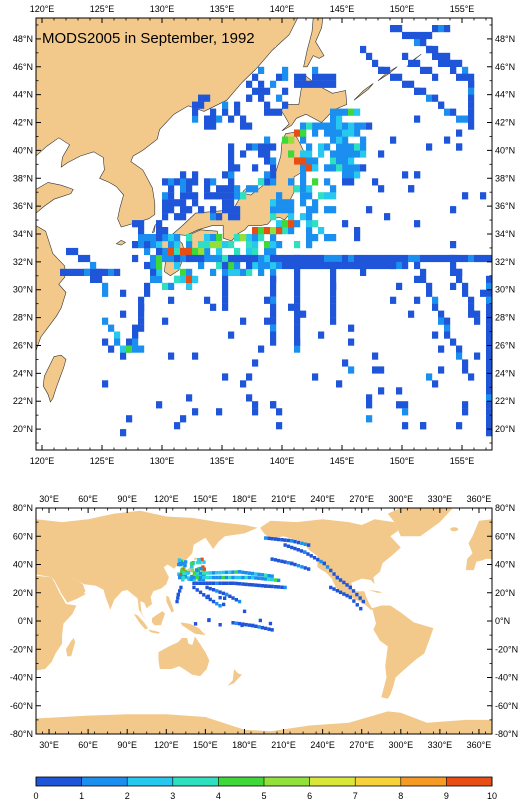 The height and width of the screenshot is (808, 529). What do you see at coordinates (23, 593) in the screenshot?
I see `lat-label-left: 20°N` at bounding box center [23, 593].